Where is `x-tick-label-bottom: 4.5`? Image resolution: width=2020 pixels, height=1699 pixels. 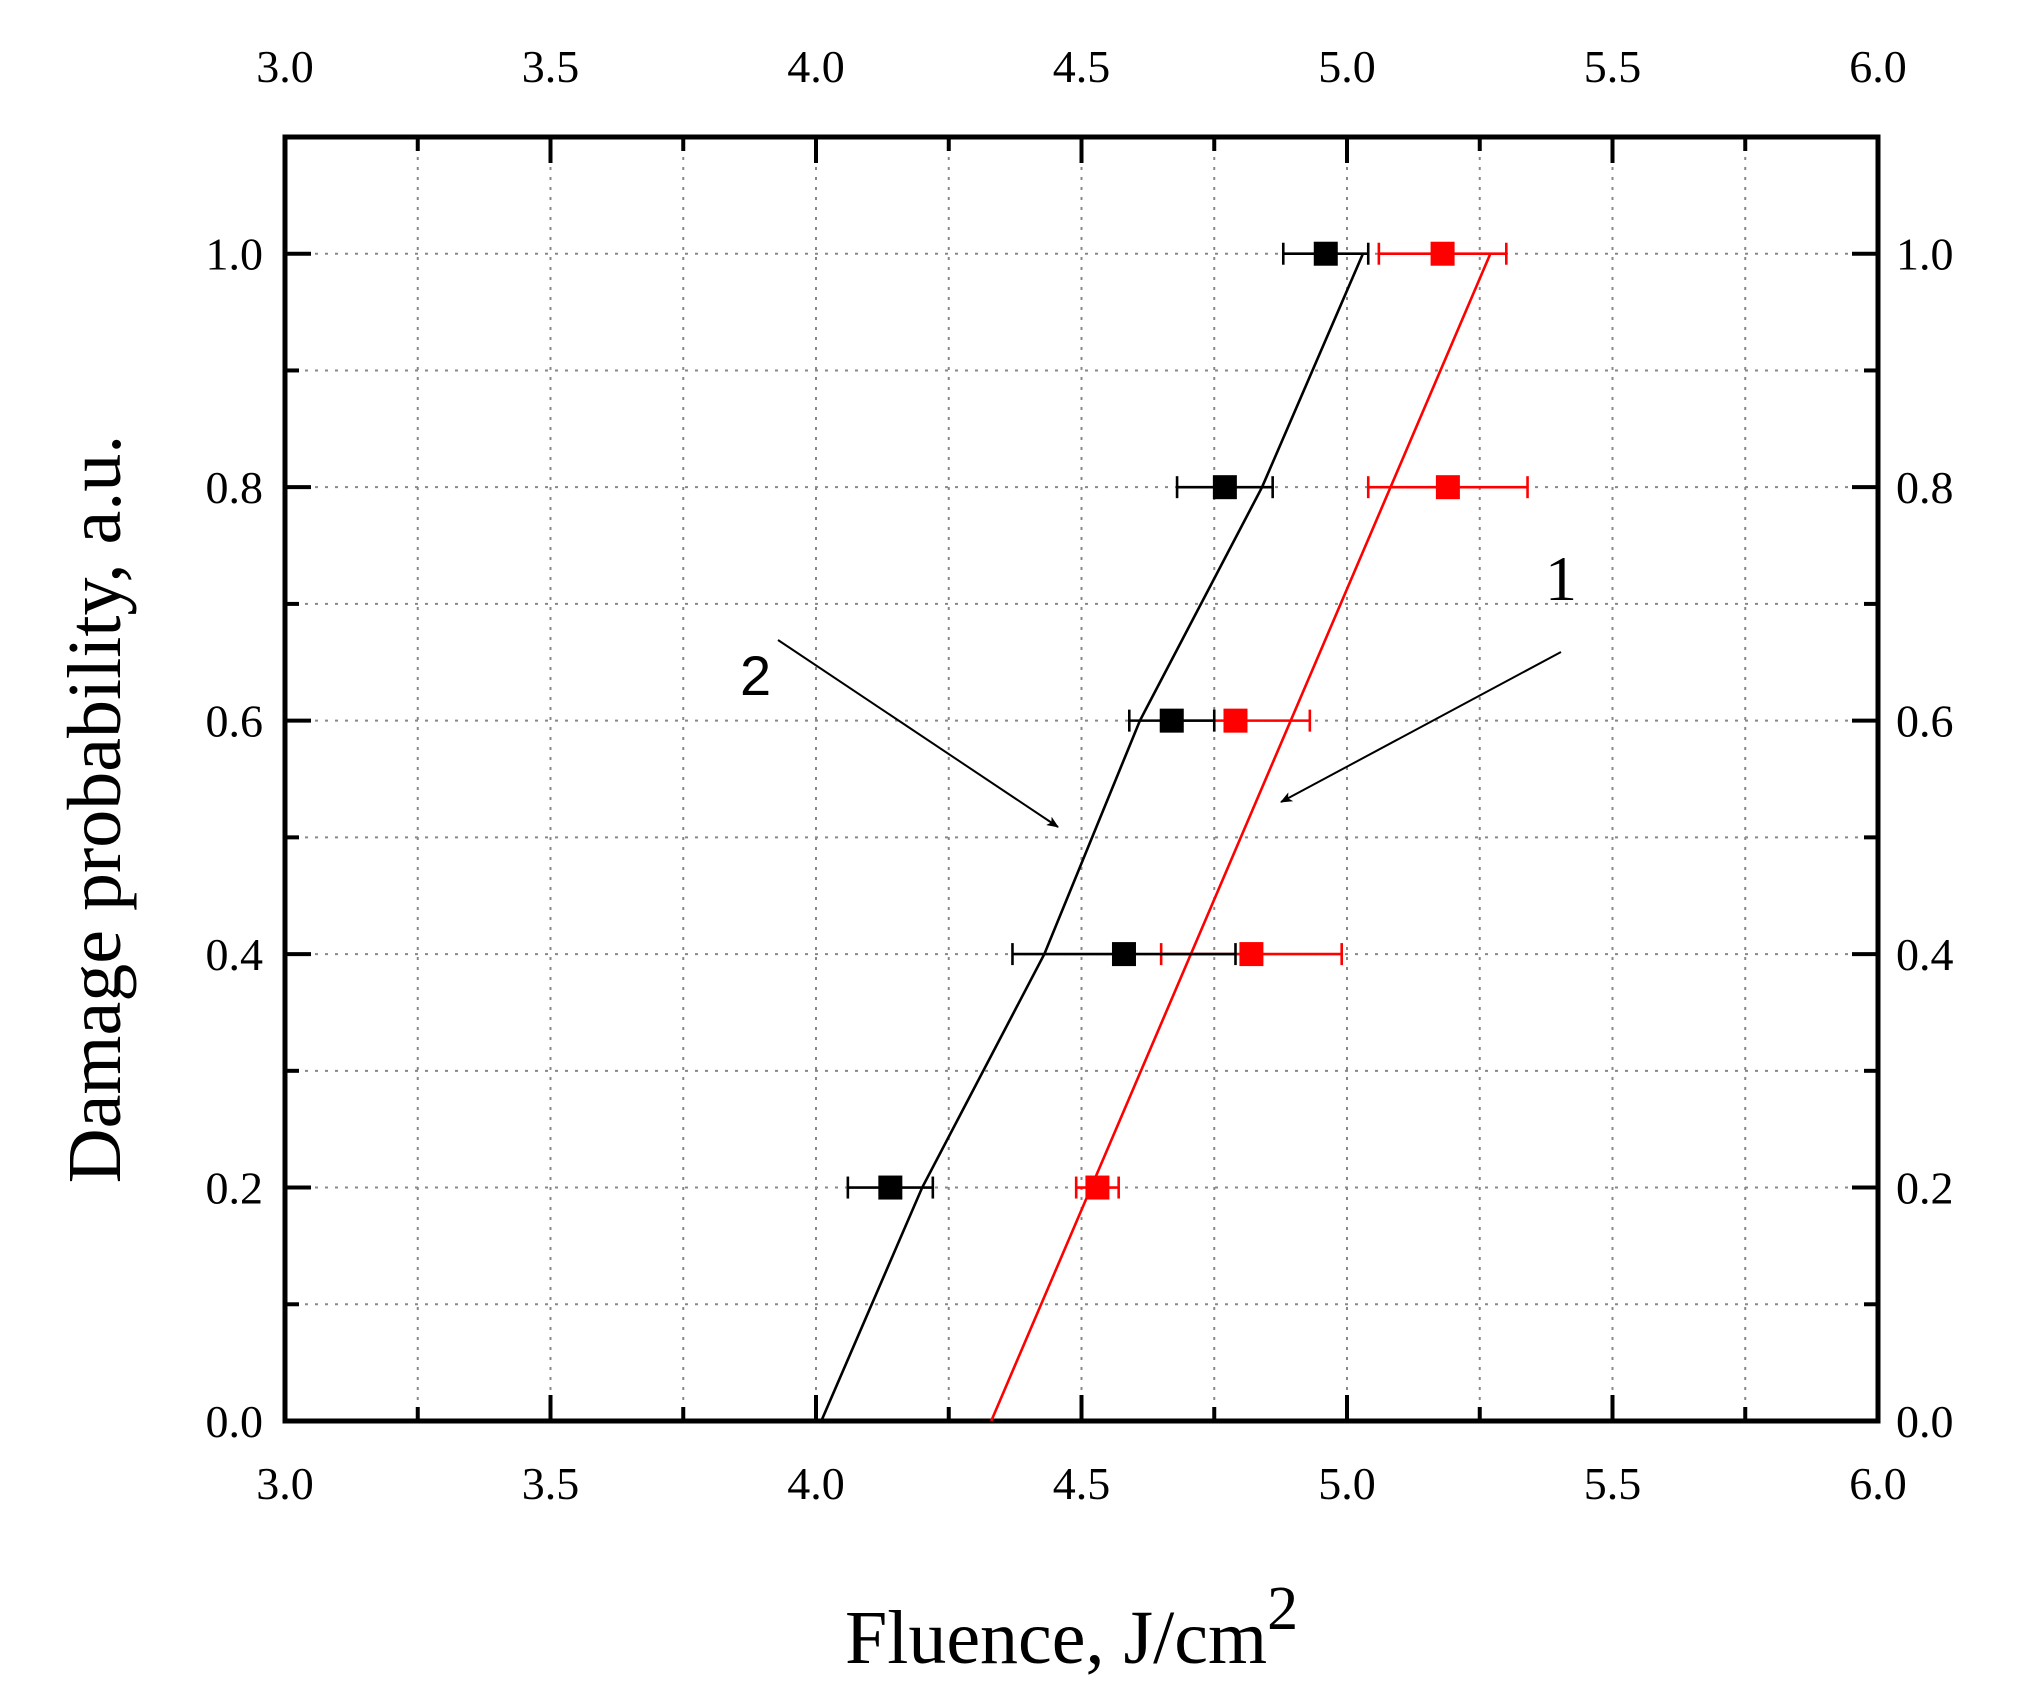 x-tick-label-bottom: 4.5 is located at coordinates (1082, 1483).